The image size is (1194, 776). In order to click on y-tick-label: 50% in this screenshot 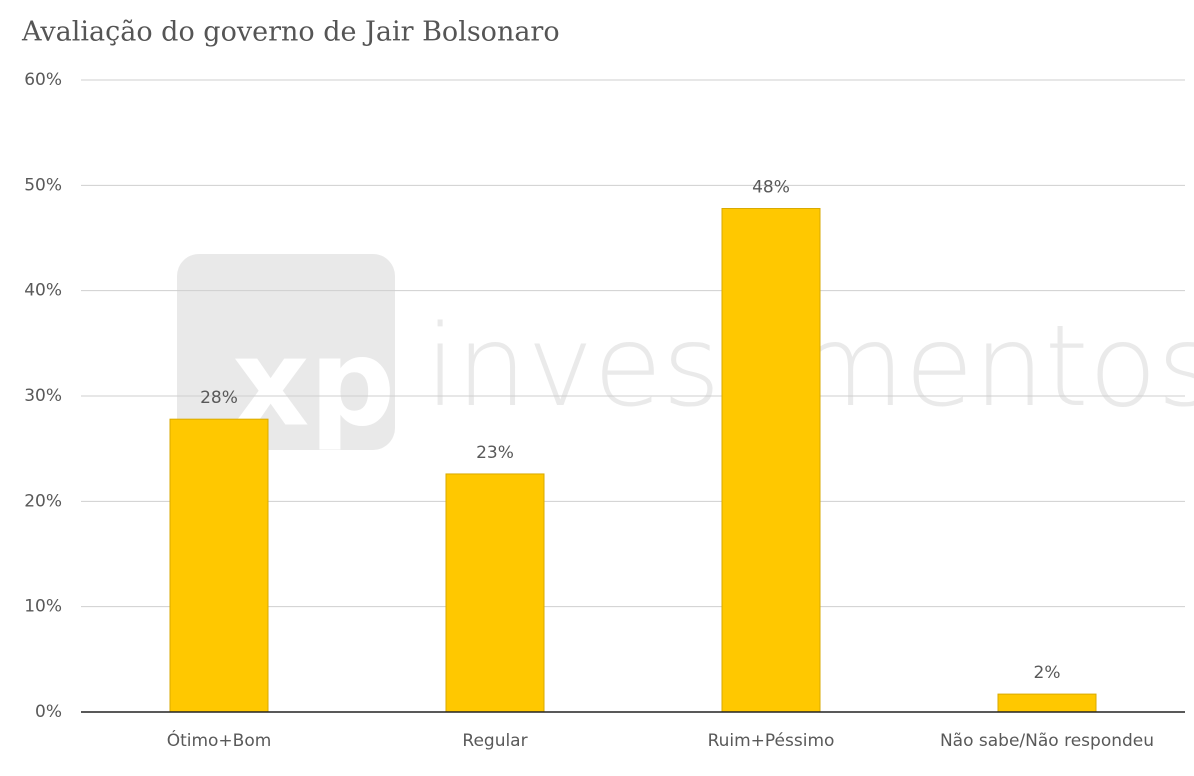, I will do `click(43, 185)`.